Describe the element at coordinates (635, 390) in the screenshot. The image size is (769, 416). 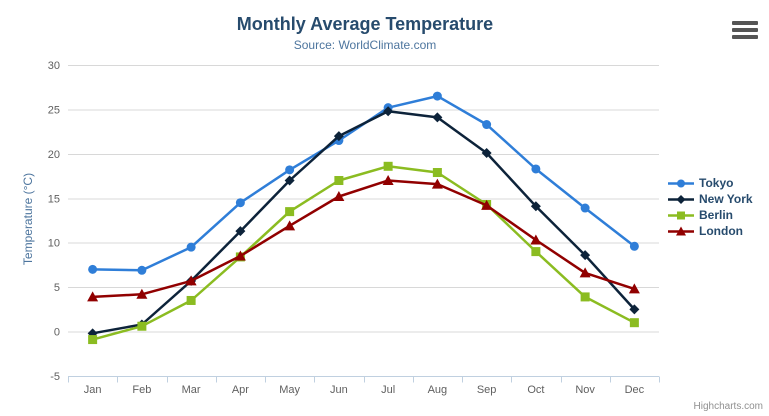
I see `x-tick-label: Dec` at that location.